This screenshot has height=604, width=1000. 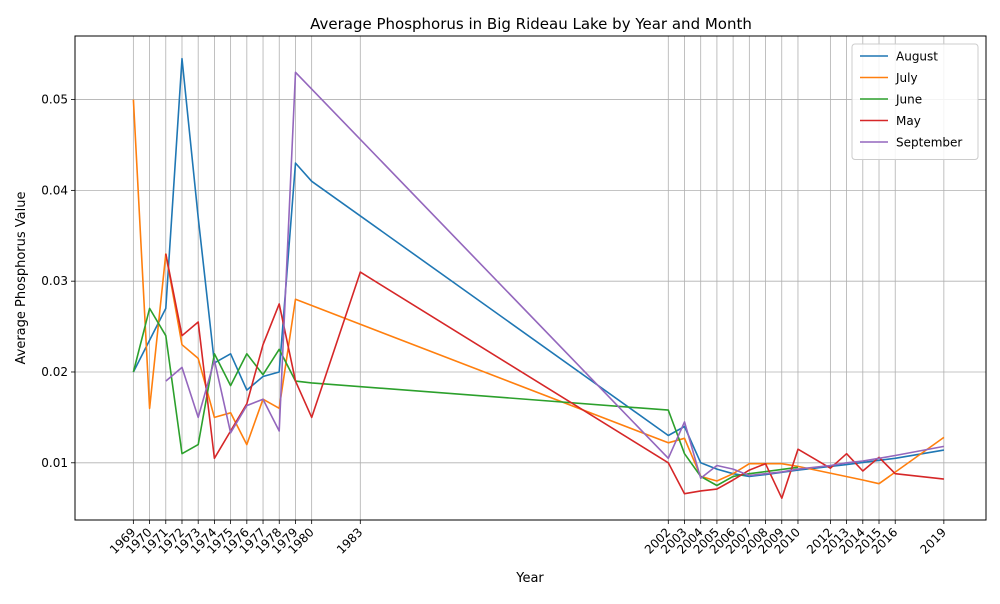 I want to click on y-tick-label: 0.04, so click(x=54, y=190).